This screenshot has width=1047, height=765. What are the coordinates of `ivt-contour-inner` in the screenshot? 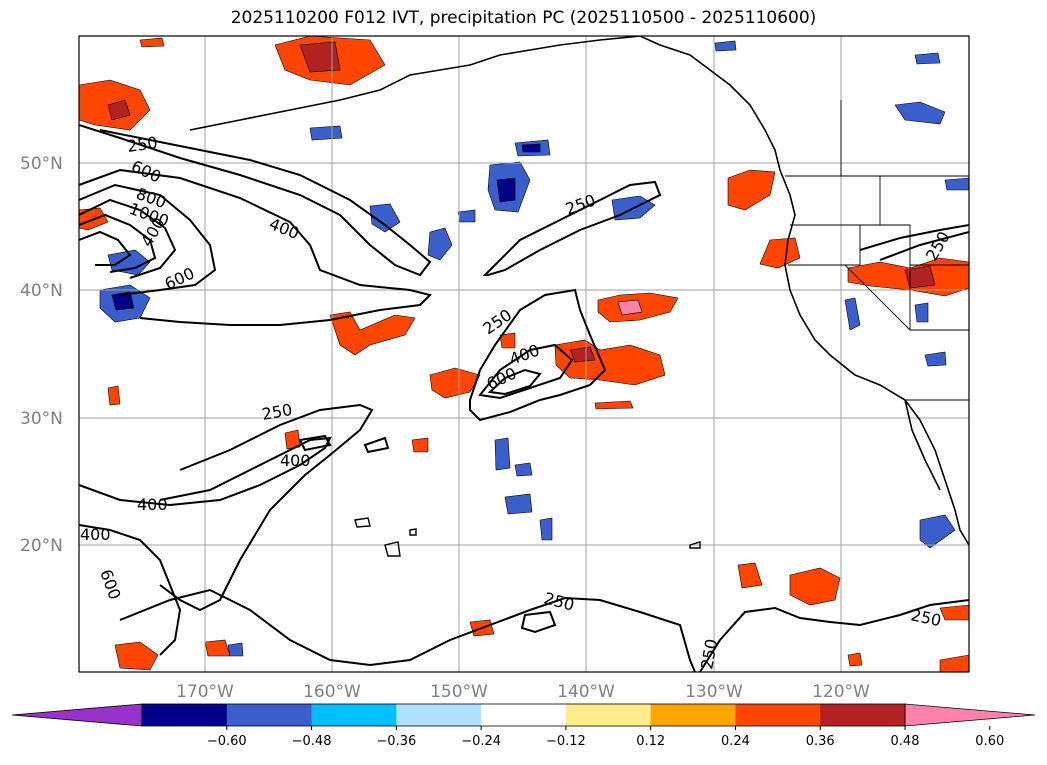 It's located at (105, 248).